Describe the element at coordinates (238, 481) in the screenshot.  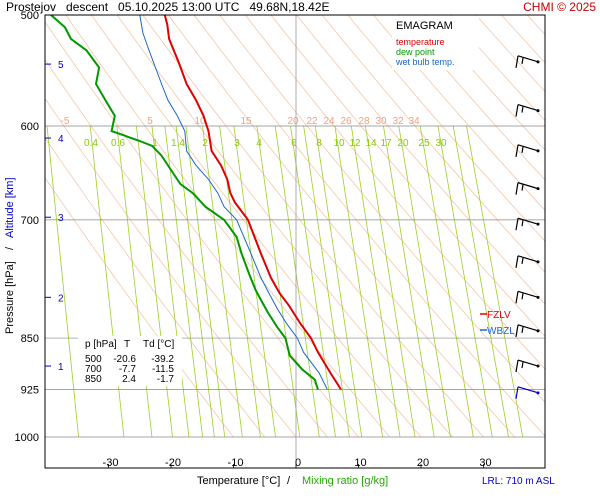
I see `x-axis-label: Temperature [°C]` at that location.